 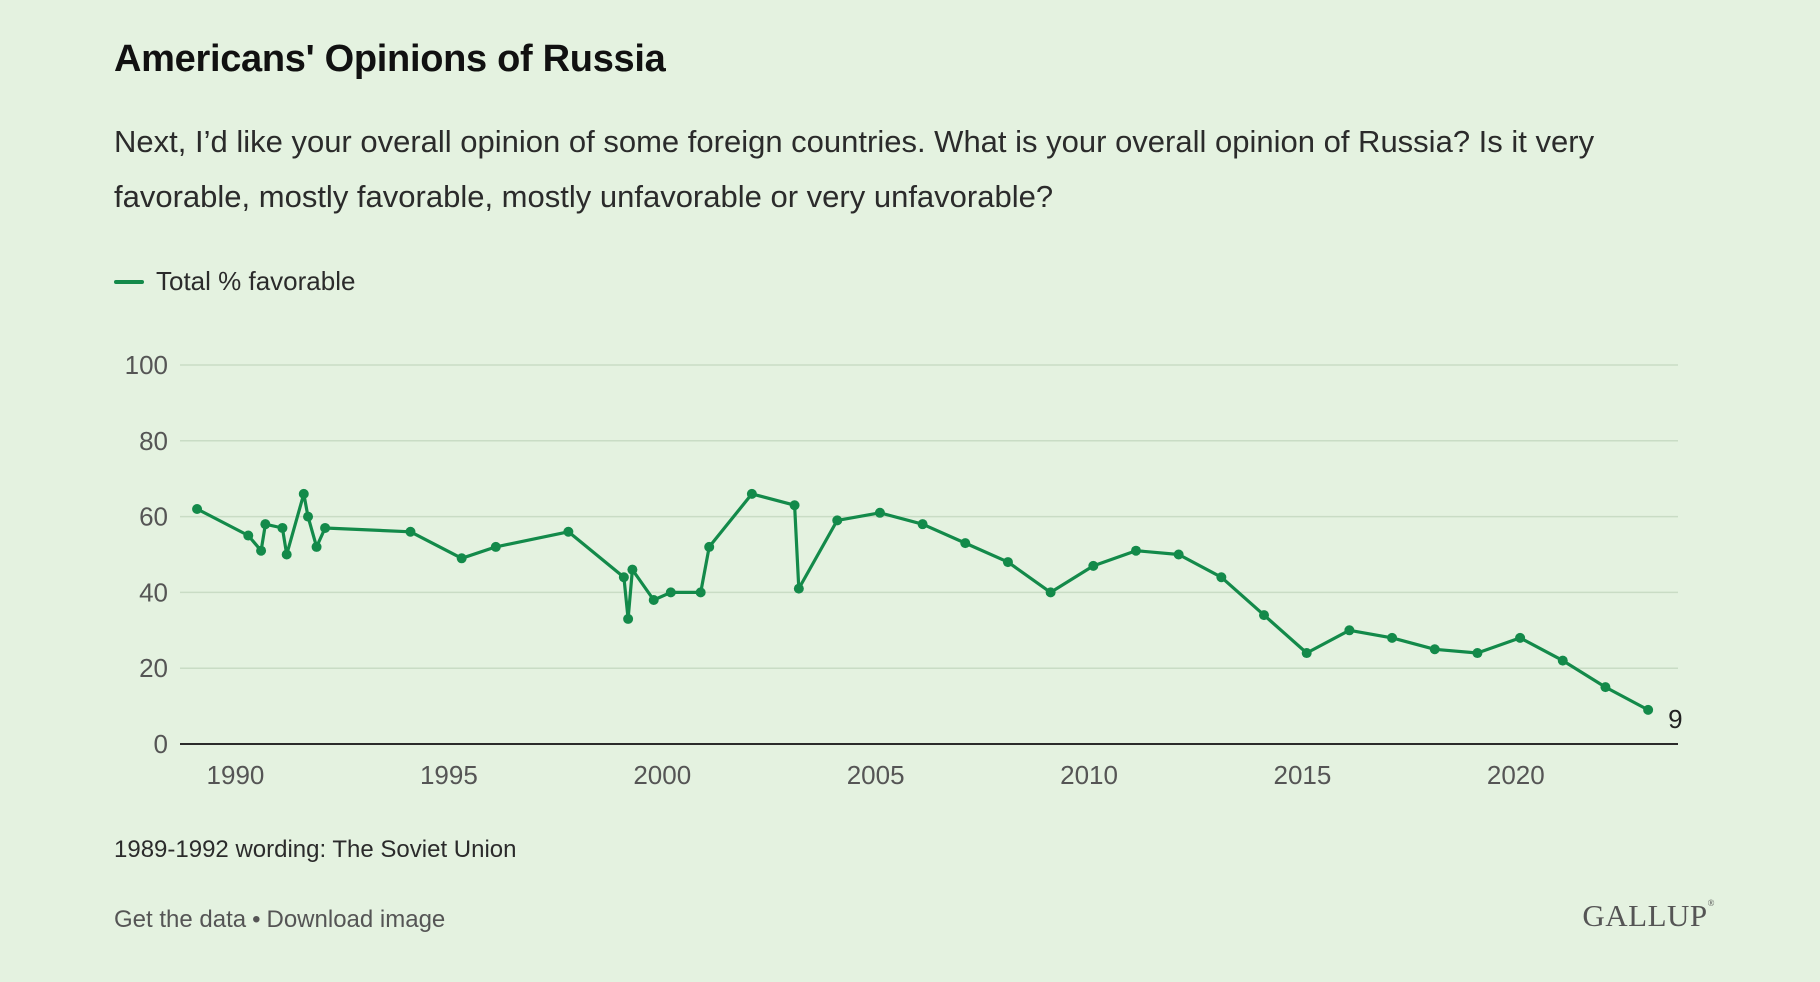 I want to click on y-tick-label: 20, so click(x=153, y=668).